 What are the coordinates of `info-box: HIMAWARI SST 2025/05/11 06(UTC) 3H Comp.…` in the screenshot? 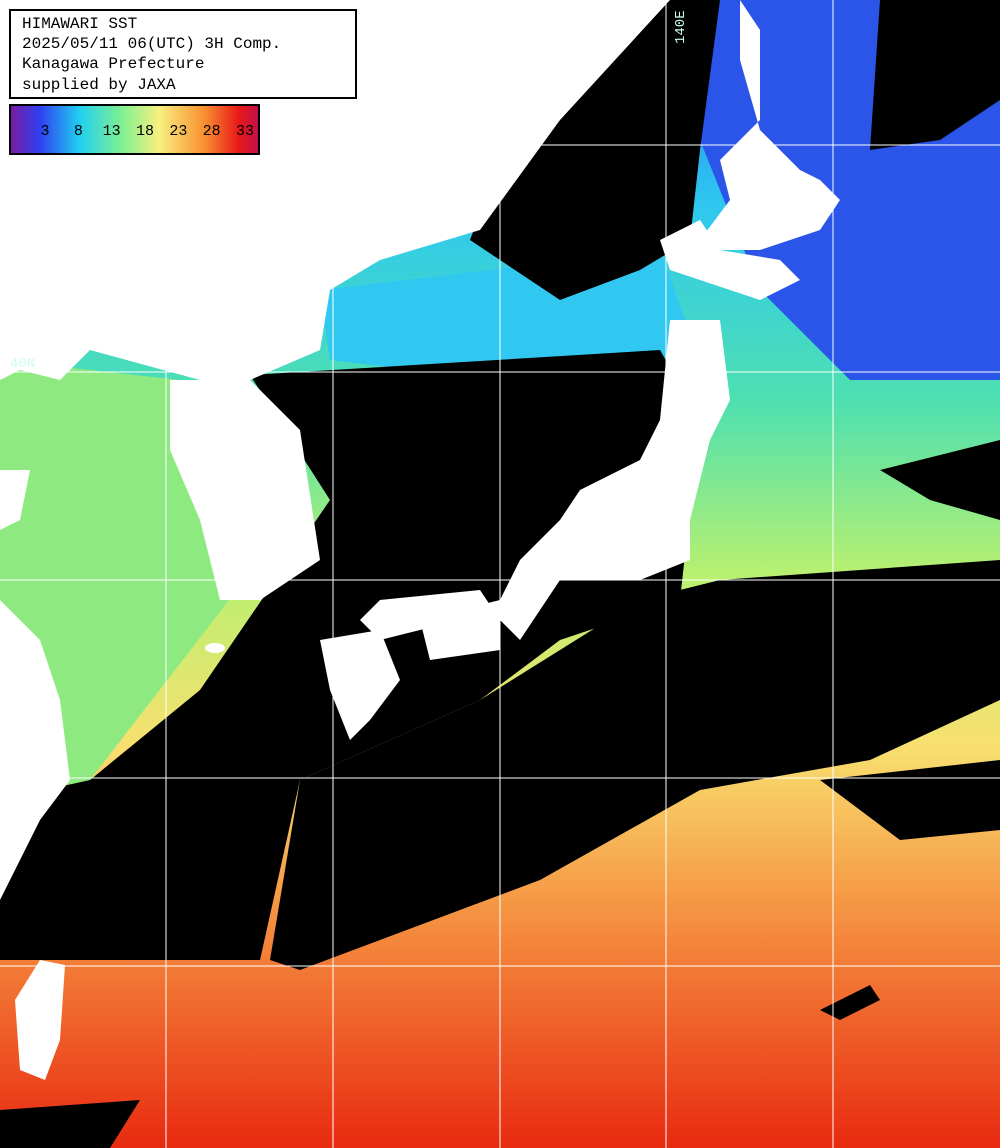 It's located at (183, 54).